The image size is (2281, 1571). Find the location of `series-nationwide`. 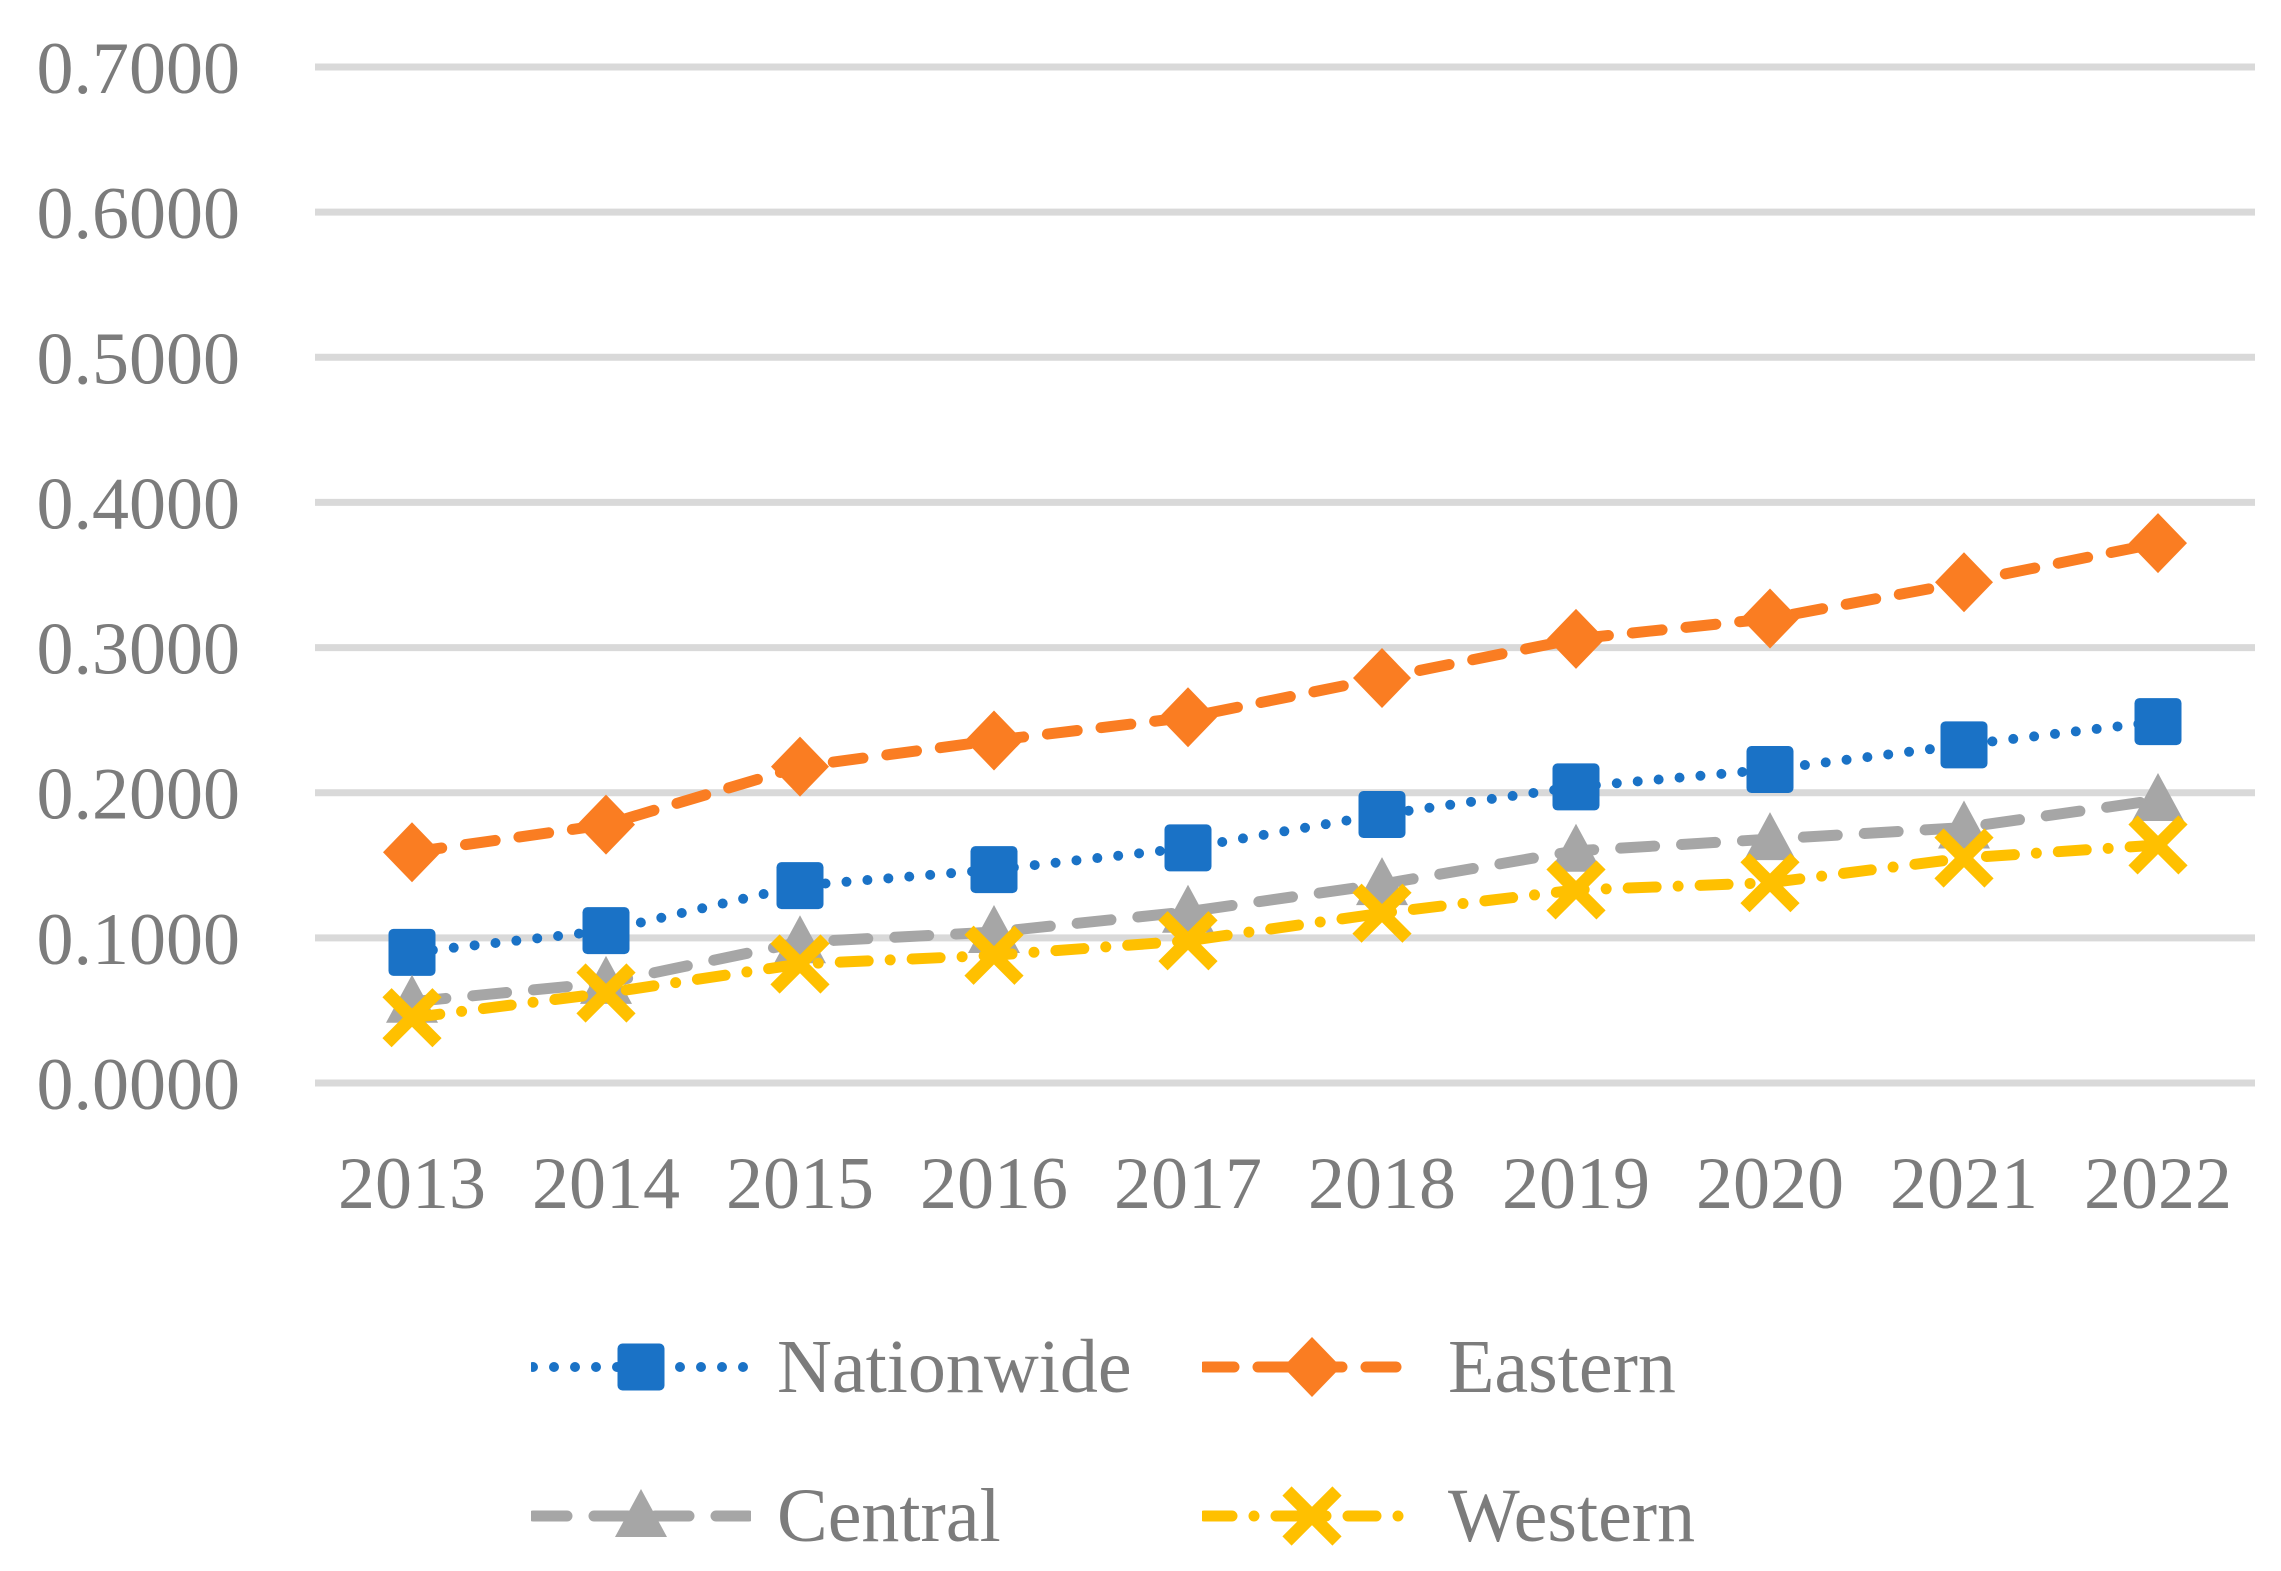

series-nationwide is located at coordinates (1285, 837).